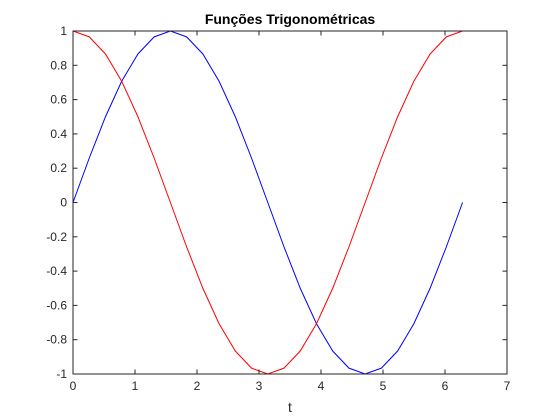 The height and width of the screenshot is (420, 560). I want to click on y-tick-label: -1, so click(61, 374).